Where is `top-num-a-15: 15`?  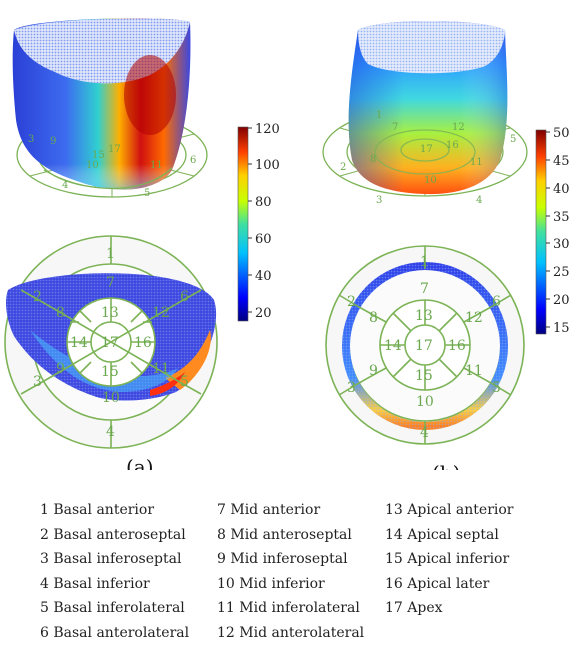
top-num-a-15: 15 is located at coordinates (98, 155).